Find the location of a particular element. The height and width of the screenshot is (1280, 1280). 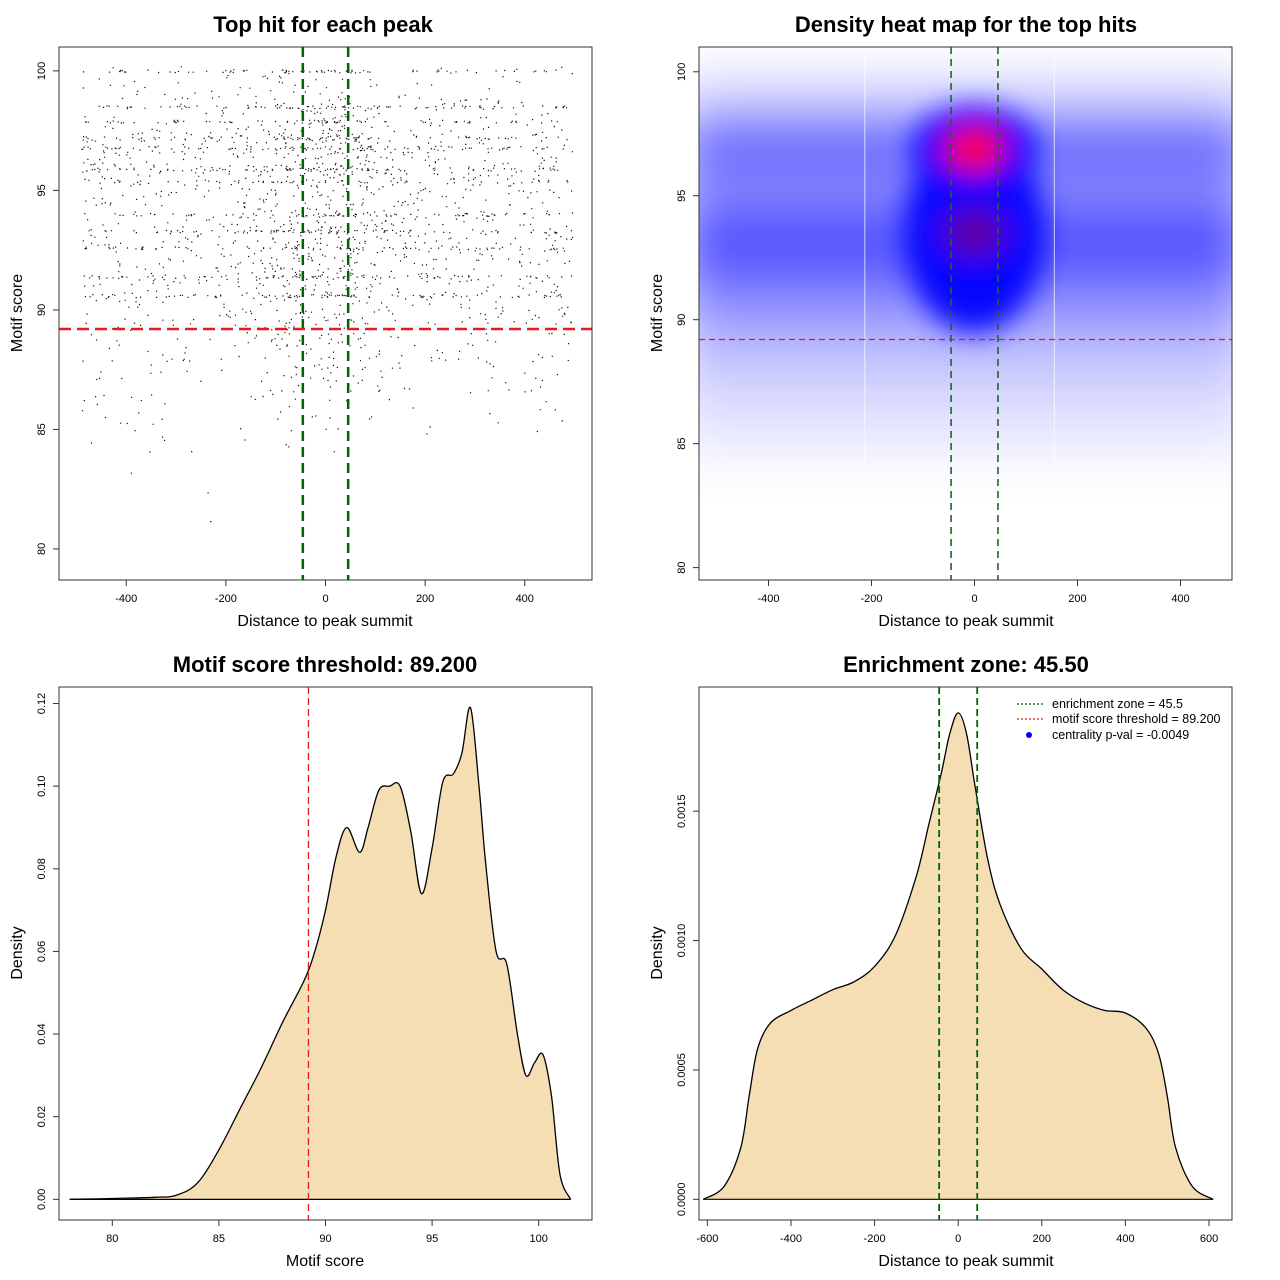

heatmap-x-axis: -400 -200 0 200 400 is located at coordinates (974, 592).